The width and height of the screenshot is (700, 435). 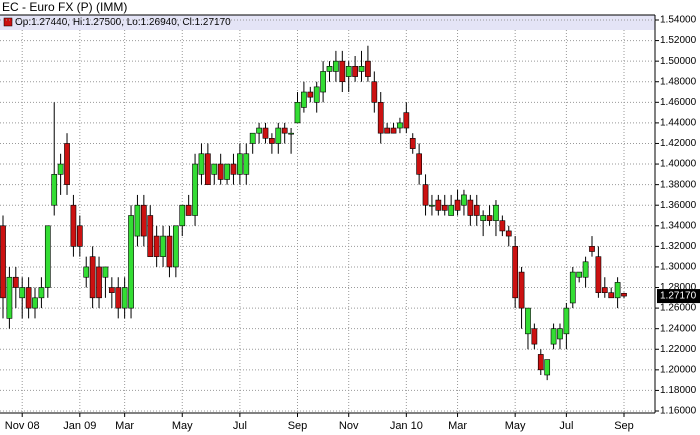 I want to click on x-tick-label: Nov 08, so click(x=22, y=426).